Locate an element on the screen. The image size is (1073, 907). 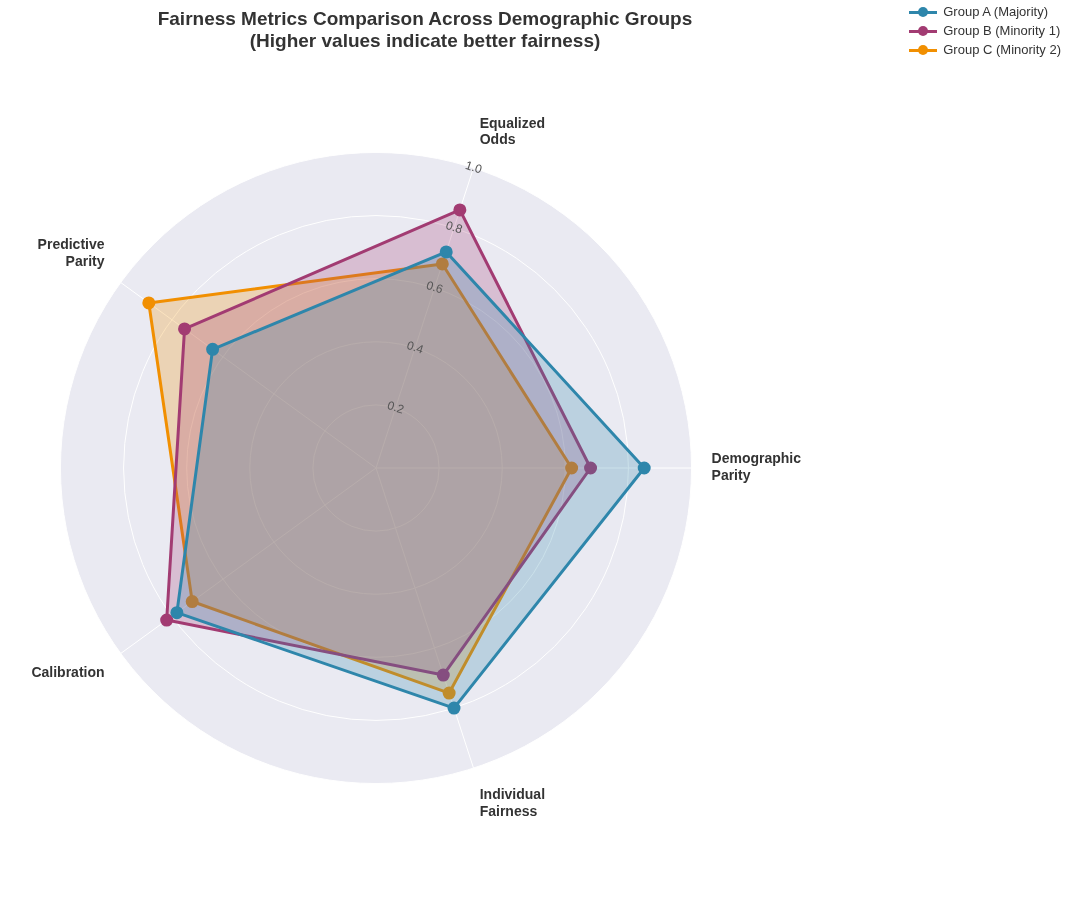
text: (Higher values indicate better fairness) is located at coordinates (425, 41).